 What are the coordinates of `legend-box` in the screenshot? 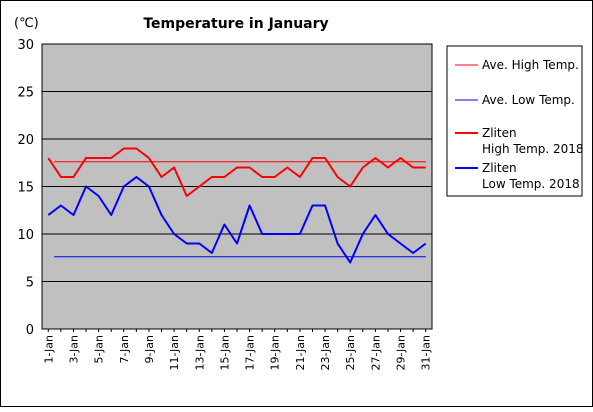 It's located at (514, 121).